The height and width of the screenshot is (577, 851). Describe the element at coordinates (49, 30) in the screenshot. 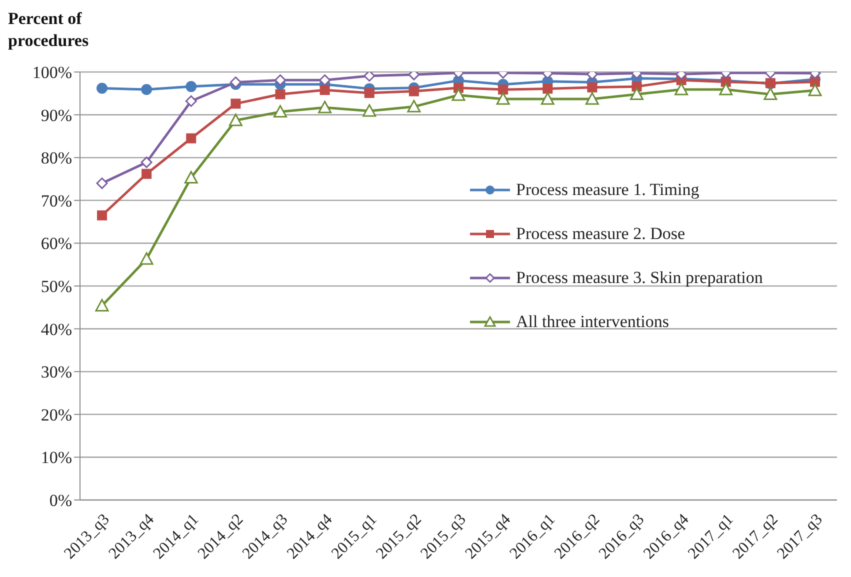

I see `y-axis-title: Percent of procedures` at that location.